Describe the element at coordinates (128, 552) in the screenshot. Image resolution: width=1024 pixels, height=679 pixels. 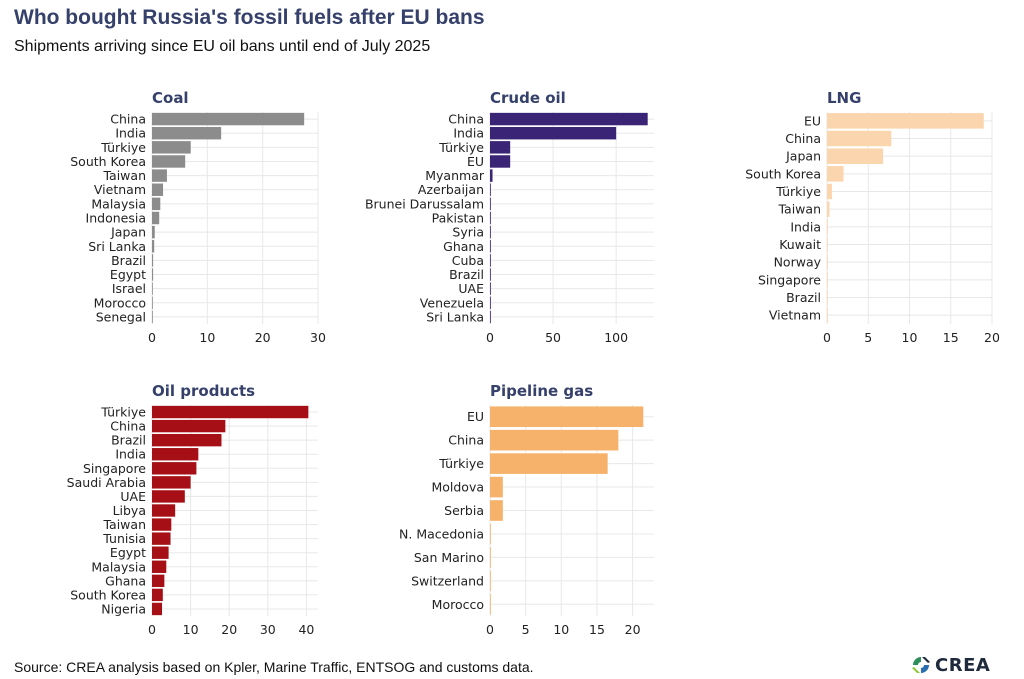
I see `oil-products-category-label: Egypt` at that location.